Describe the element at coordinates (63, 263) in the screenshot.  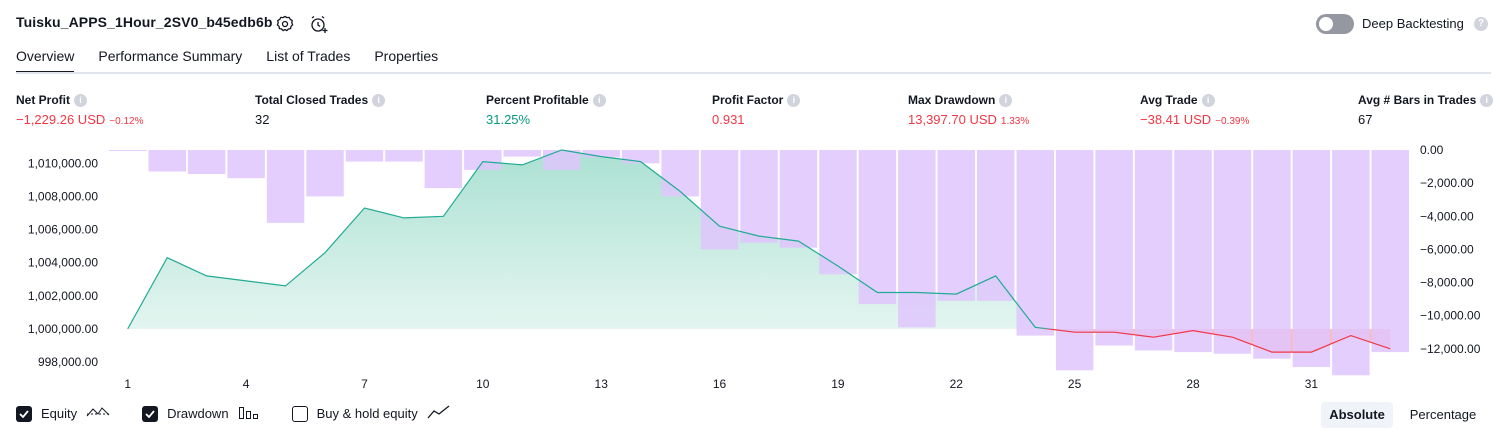
I see `left-tick-label: 1,004,000.00` at that location.